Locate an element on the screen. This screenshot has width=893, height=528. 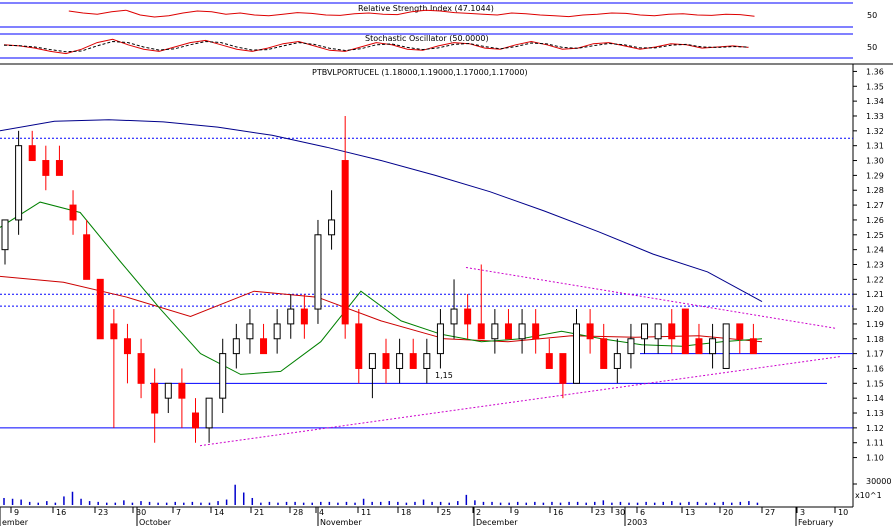
stochastic-panel: Stochastic Oscillator (50.0000) 50 is located at coordinates (438, 46).